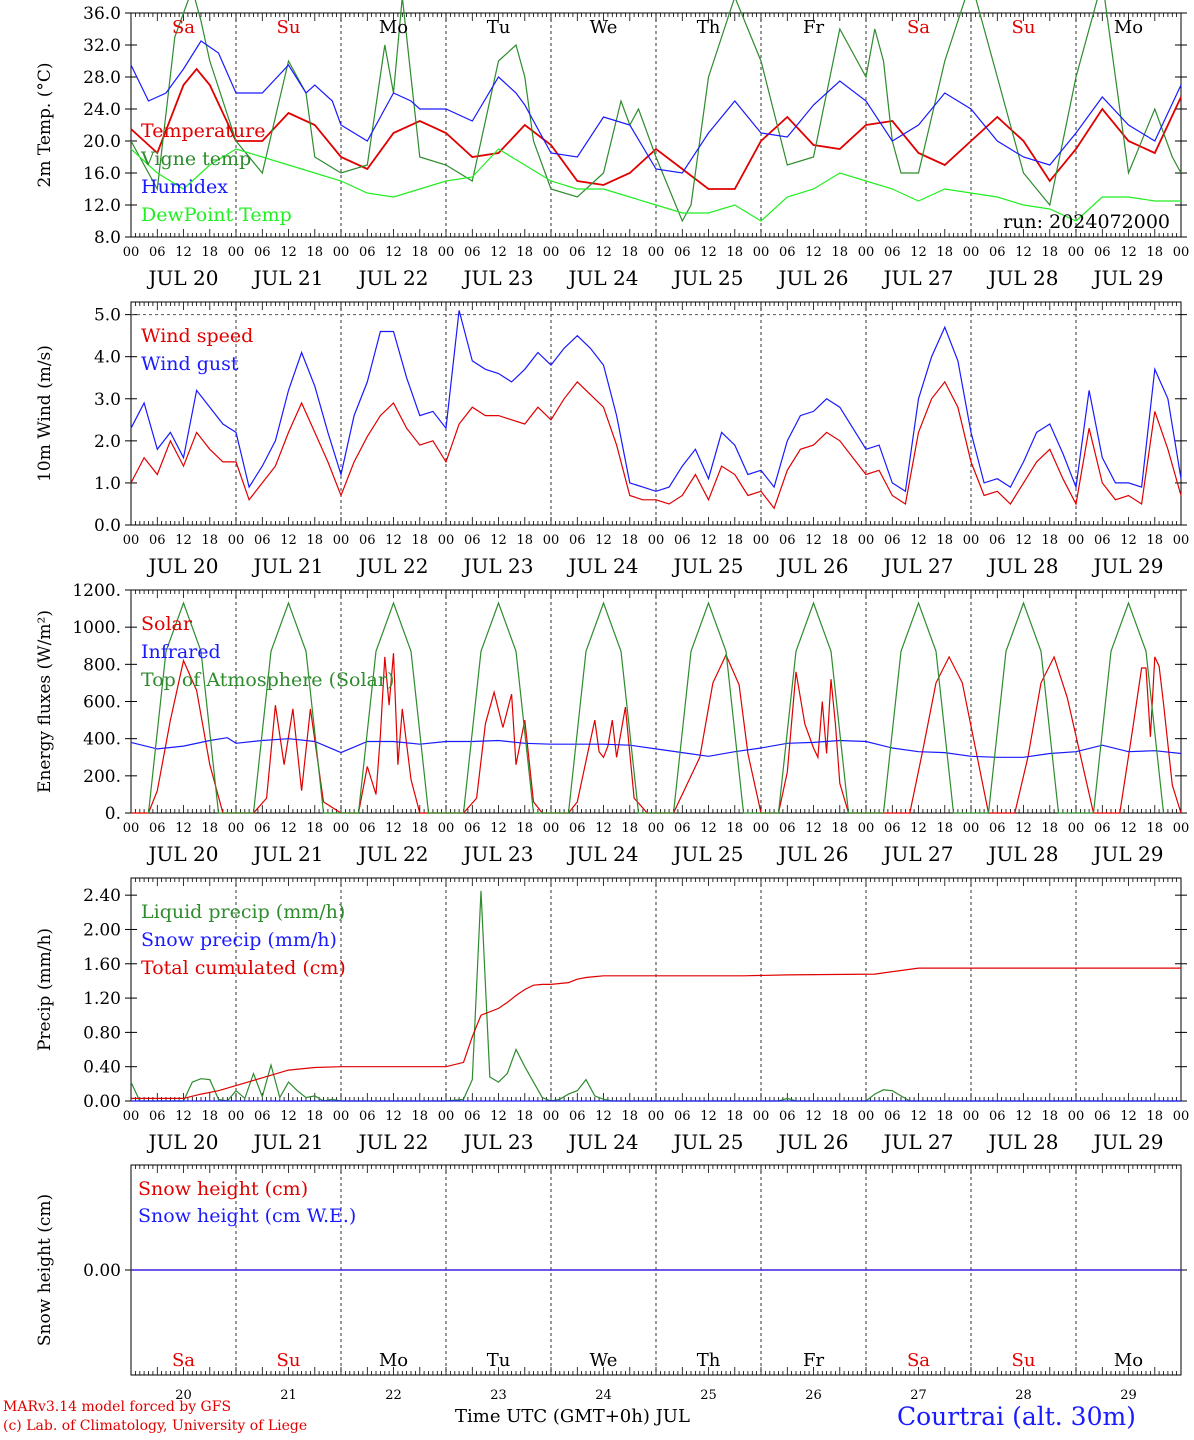 This screenshot has width=1194, height=1440. I want to click on hour-ticks, so click(656, 413).